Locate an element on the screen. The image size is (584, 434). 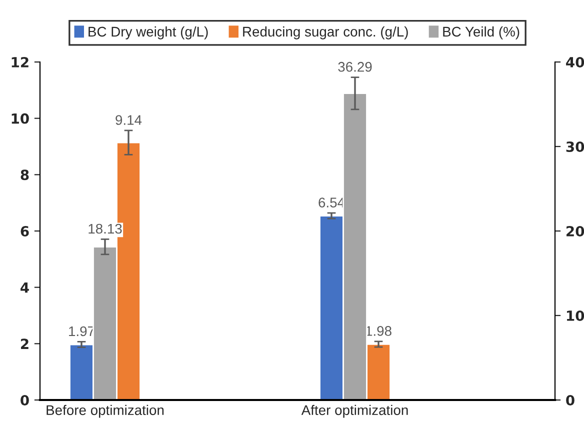
legend-label: Reducing sugar conc. (g/L) is located at coordinates (325, 33).